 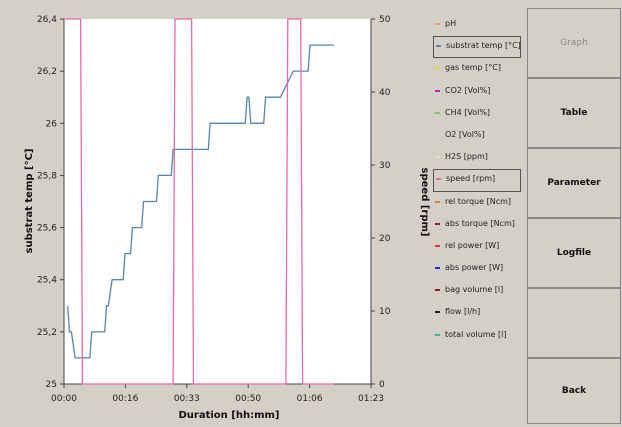 What do you see at coordinates (385, 312) in the screenshot?
I see `y-right-tick-label: 10` at bounding box center [385, 312].